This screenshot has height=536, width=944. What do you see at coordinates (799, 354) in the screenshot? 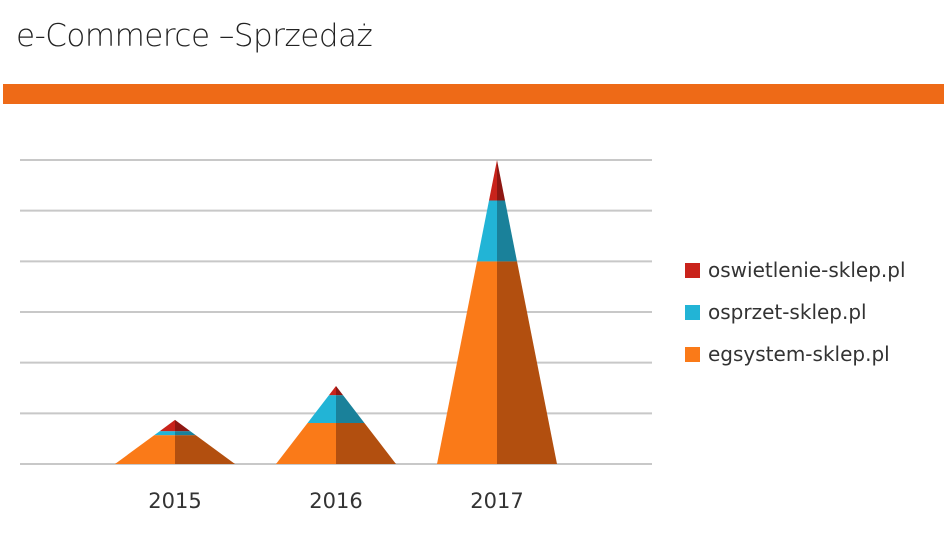
I see `legend-label: egsystem-sklep.pl` at bounding box center [799, 354].